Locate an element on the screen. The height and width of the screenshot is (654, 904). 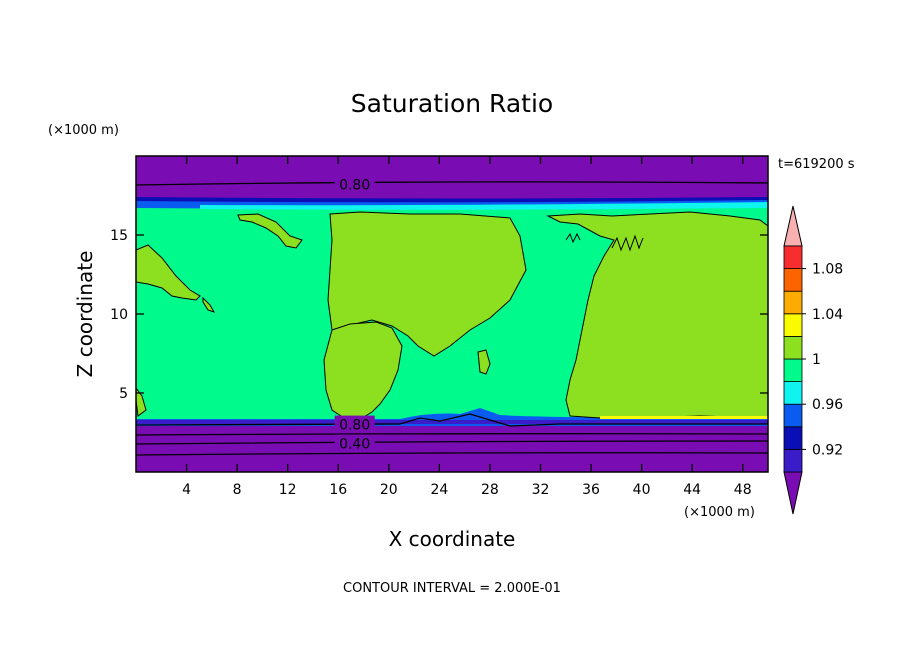
colorbar-label: 1.04 is located at coordinates (827, 315).